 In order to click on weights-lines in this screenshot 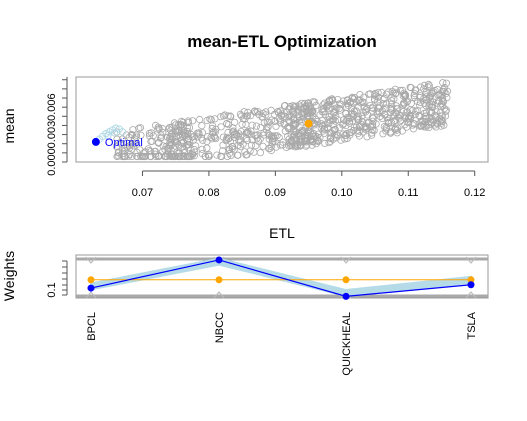, I will do `click(282, 278)`.